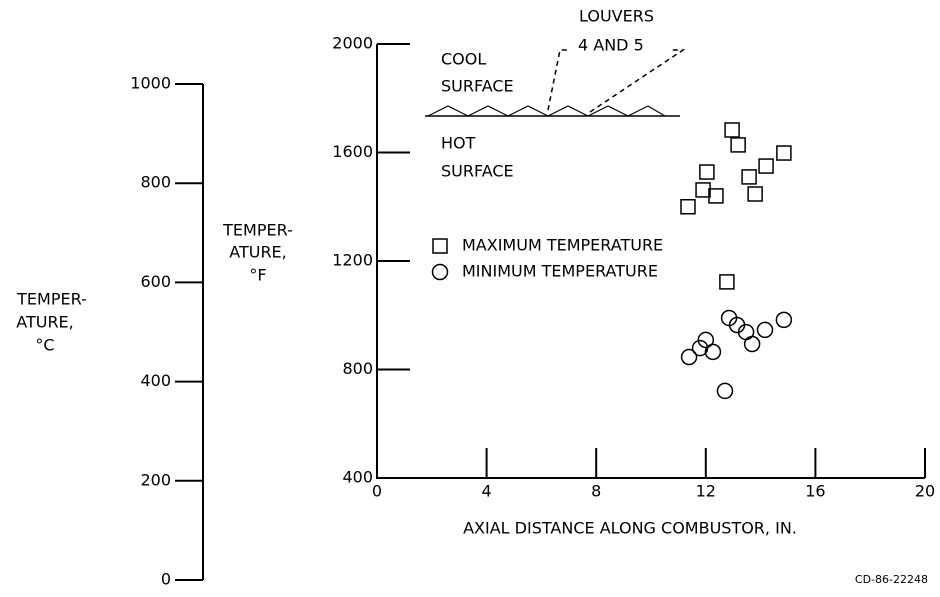  What do you see at coordinates (155, 182) in the screenshot?
I see `y2-tick-label: 800` at bounding box center [155, 182].